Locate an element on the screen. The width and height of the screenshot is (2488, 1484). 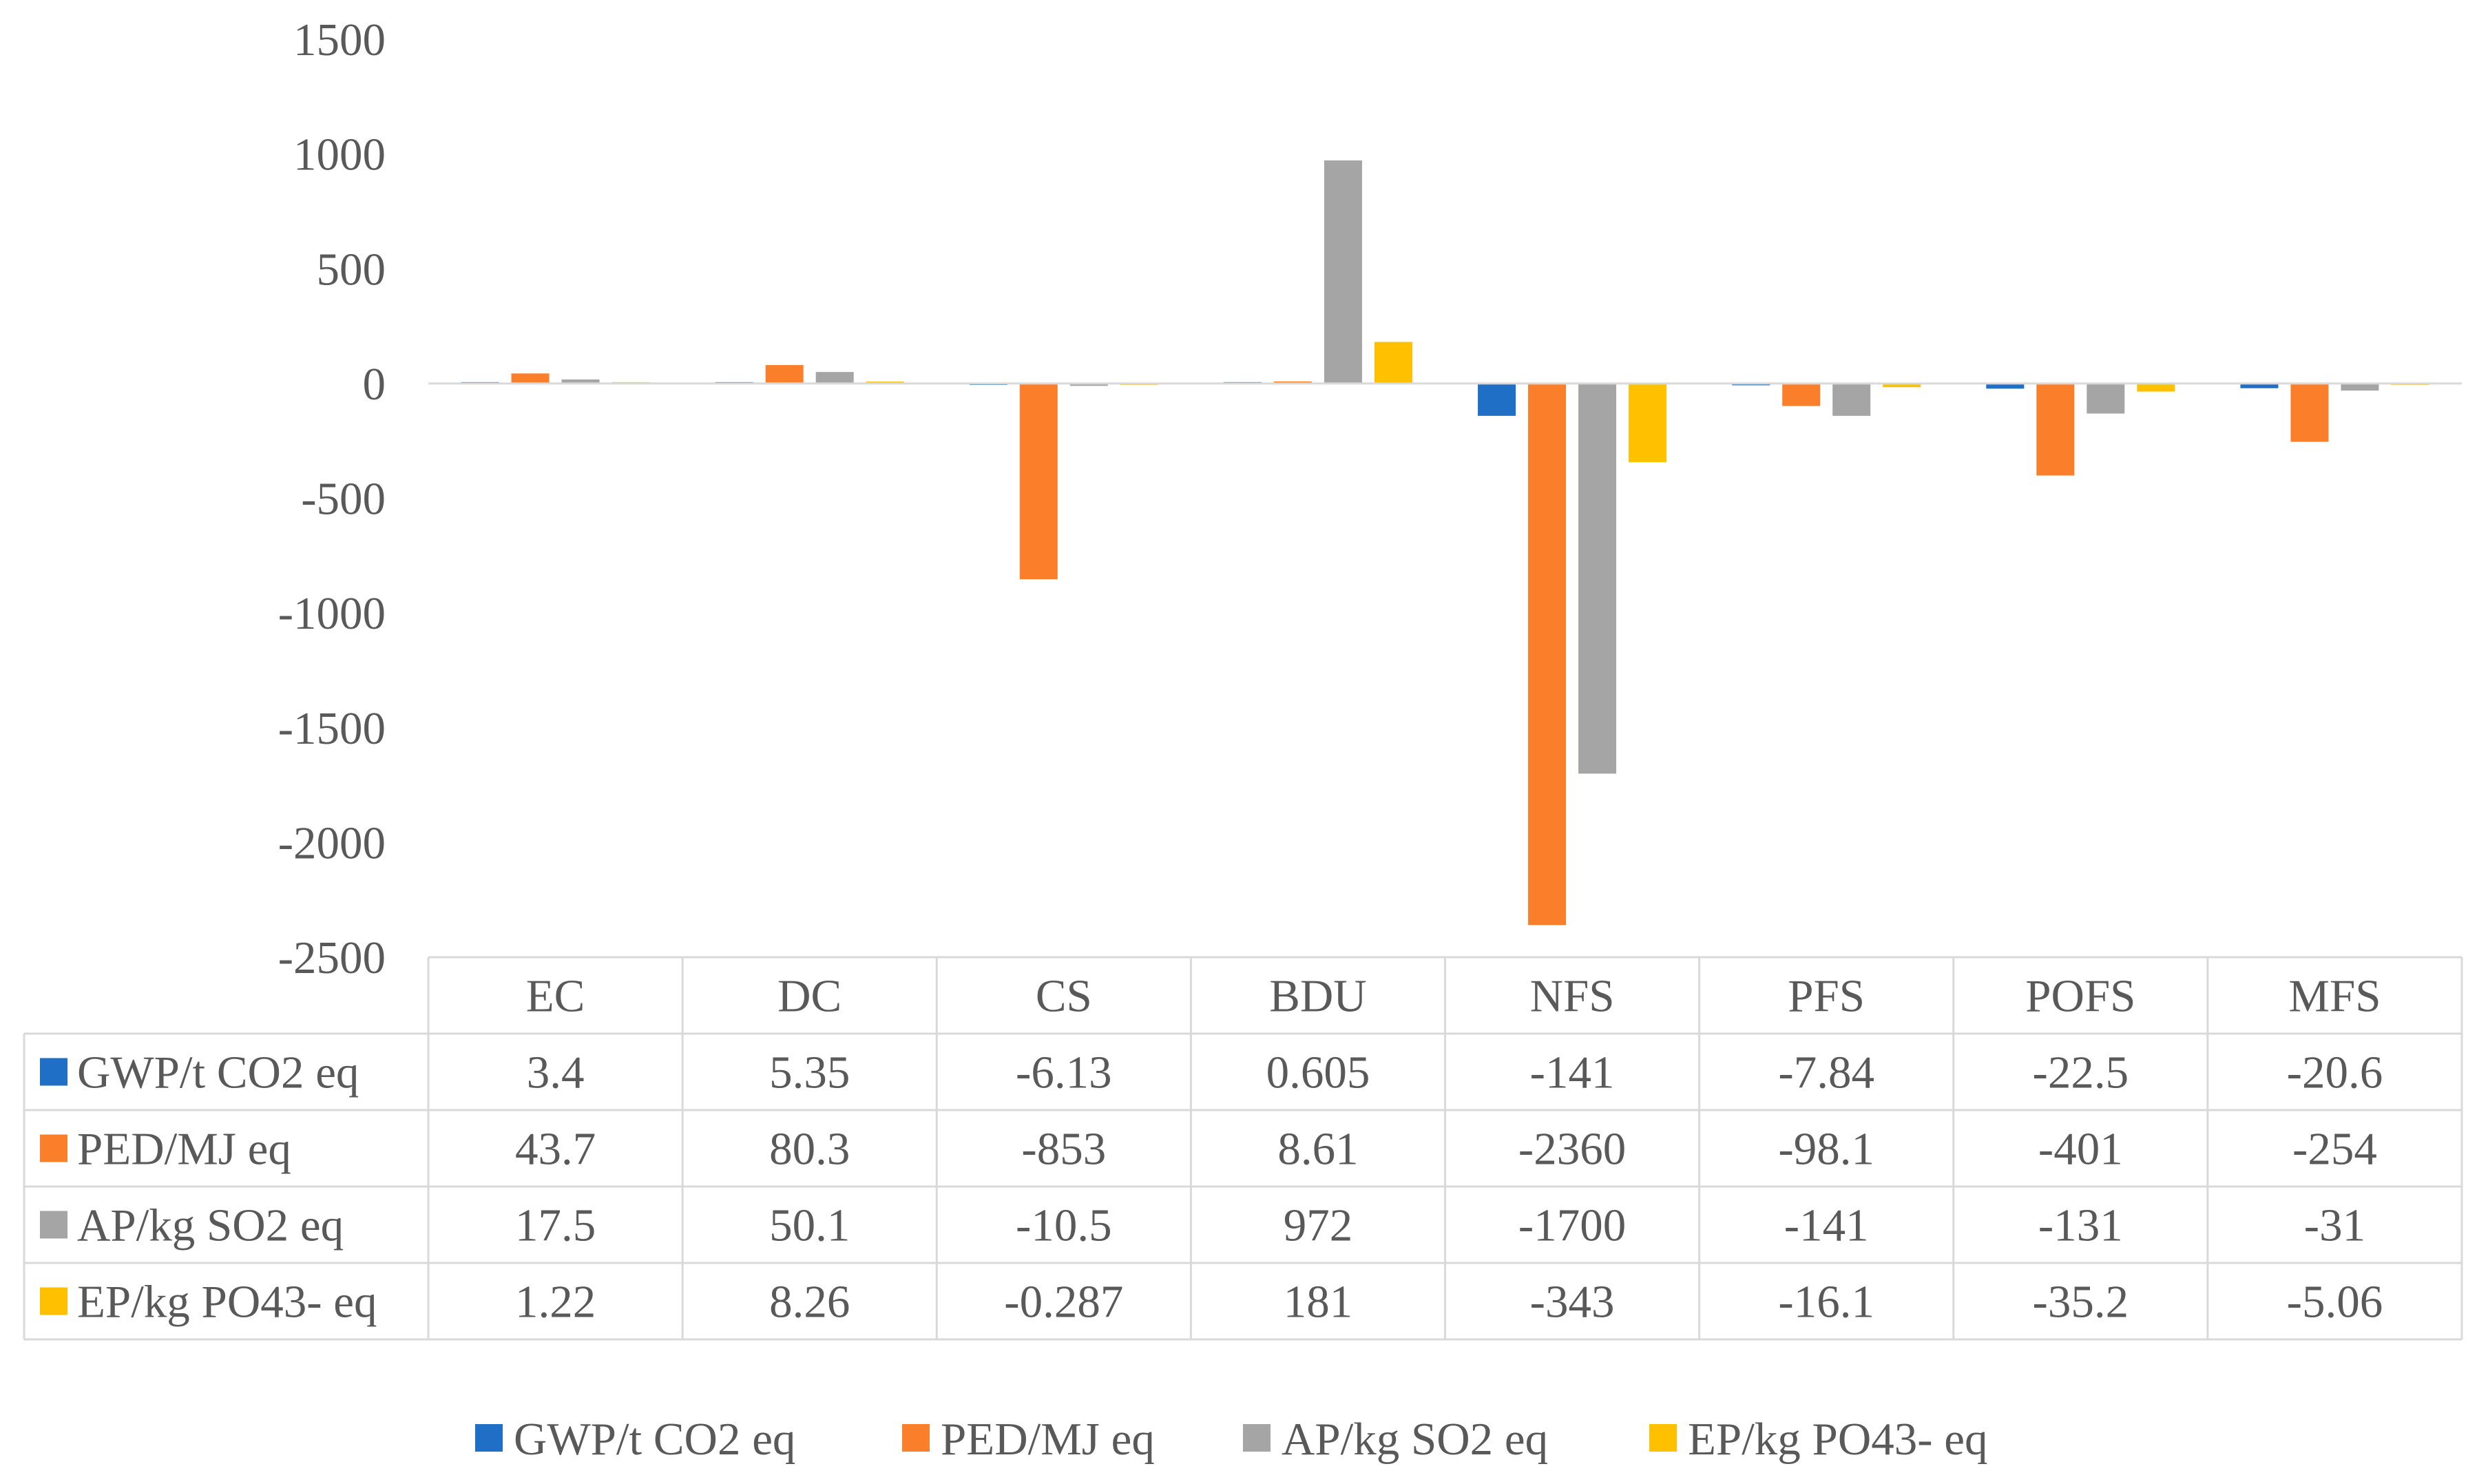
y-tick-label: -1000 is located at coordinates (332, 614).